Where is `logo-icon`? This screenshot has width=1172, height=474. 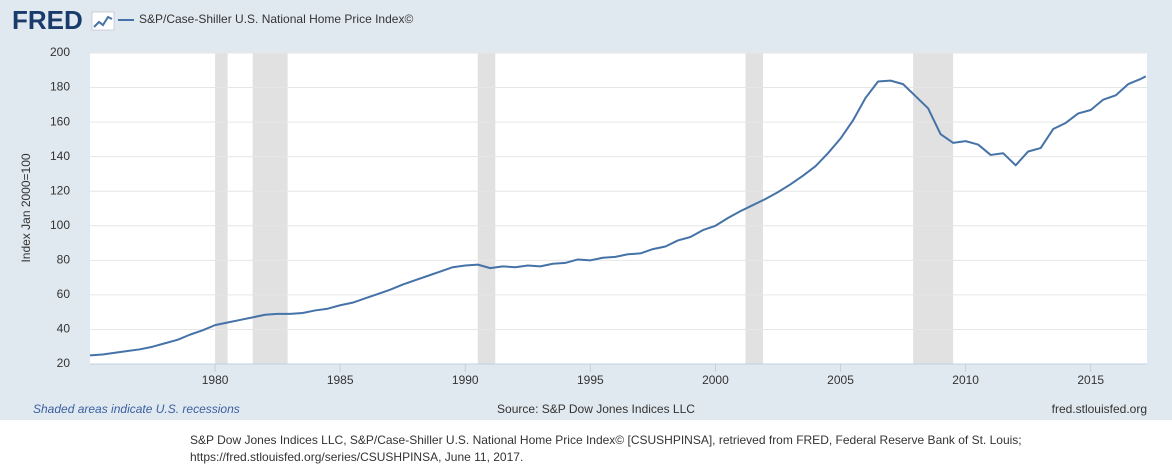 logo-icon is located at coordinates (103, 21).